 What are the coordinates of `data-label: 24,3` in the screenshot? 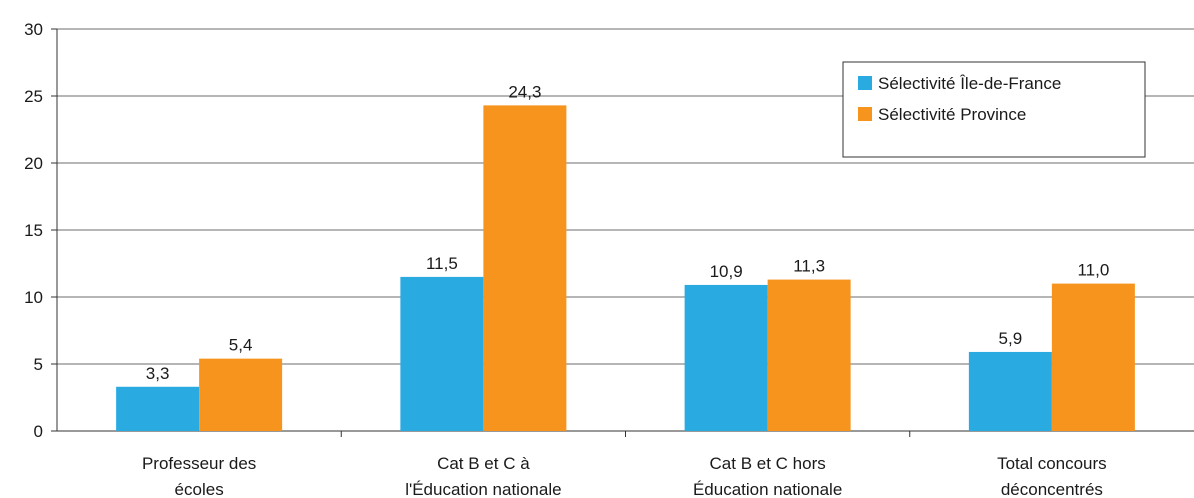 It's located at (524, 91).